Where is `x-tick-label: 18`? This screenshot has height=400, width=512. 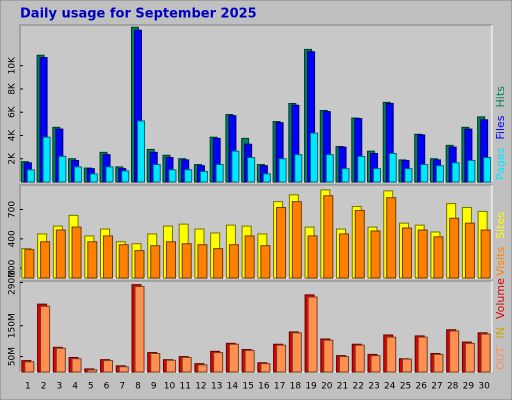
x-tick-label: 18 is located at coordinates (296, 387).